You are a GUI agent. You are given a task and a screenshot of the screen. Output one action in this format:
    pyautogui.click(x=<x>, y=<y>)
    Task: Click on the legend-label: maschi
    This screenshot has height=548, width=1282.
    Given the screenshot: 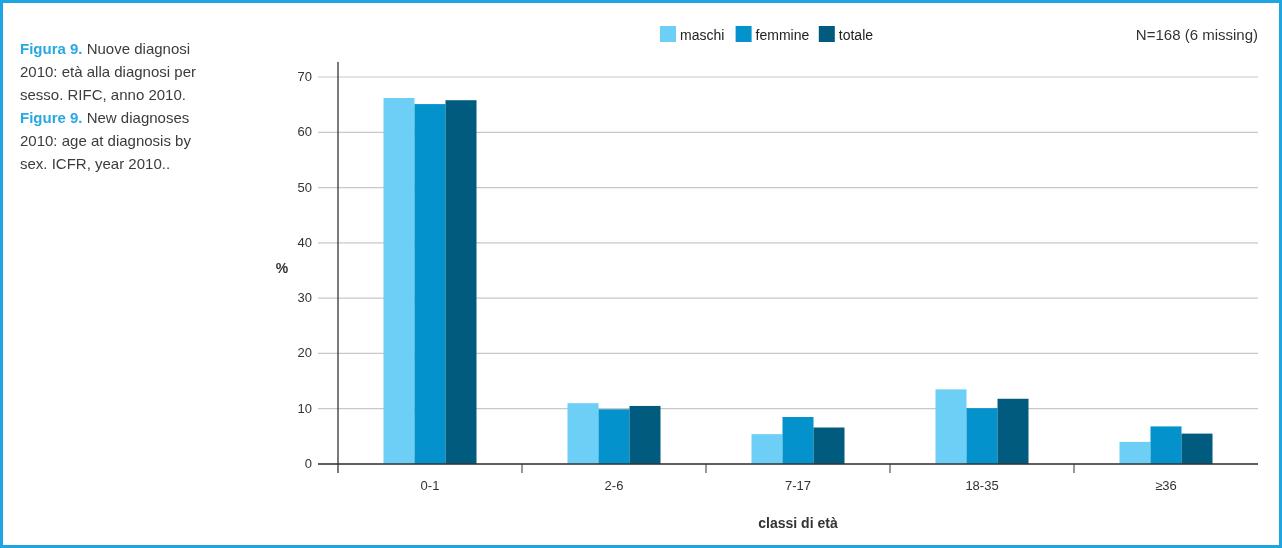 What is the action you would take?
    pyautogui.click(x=702, y=35)
    